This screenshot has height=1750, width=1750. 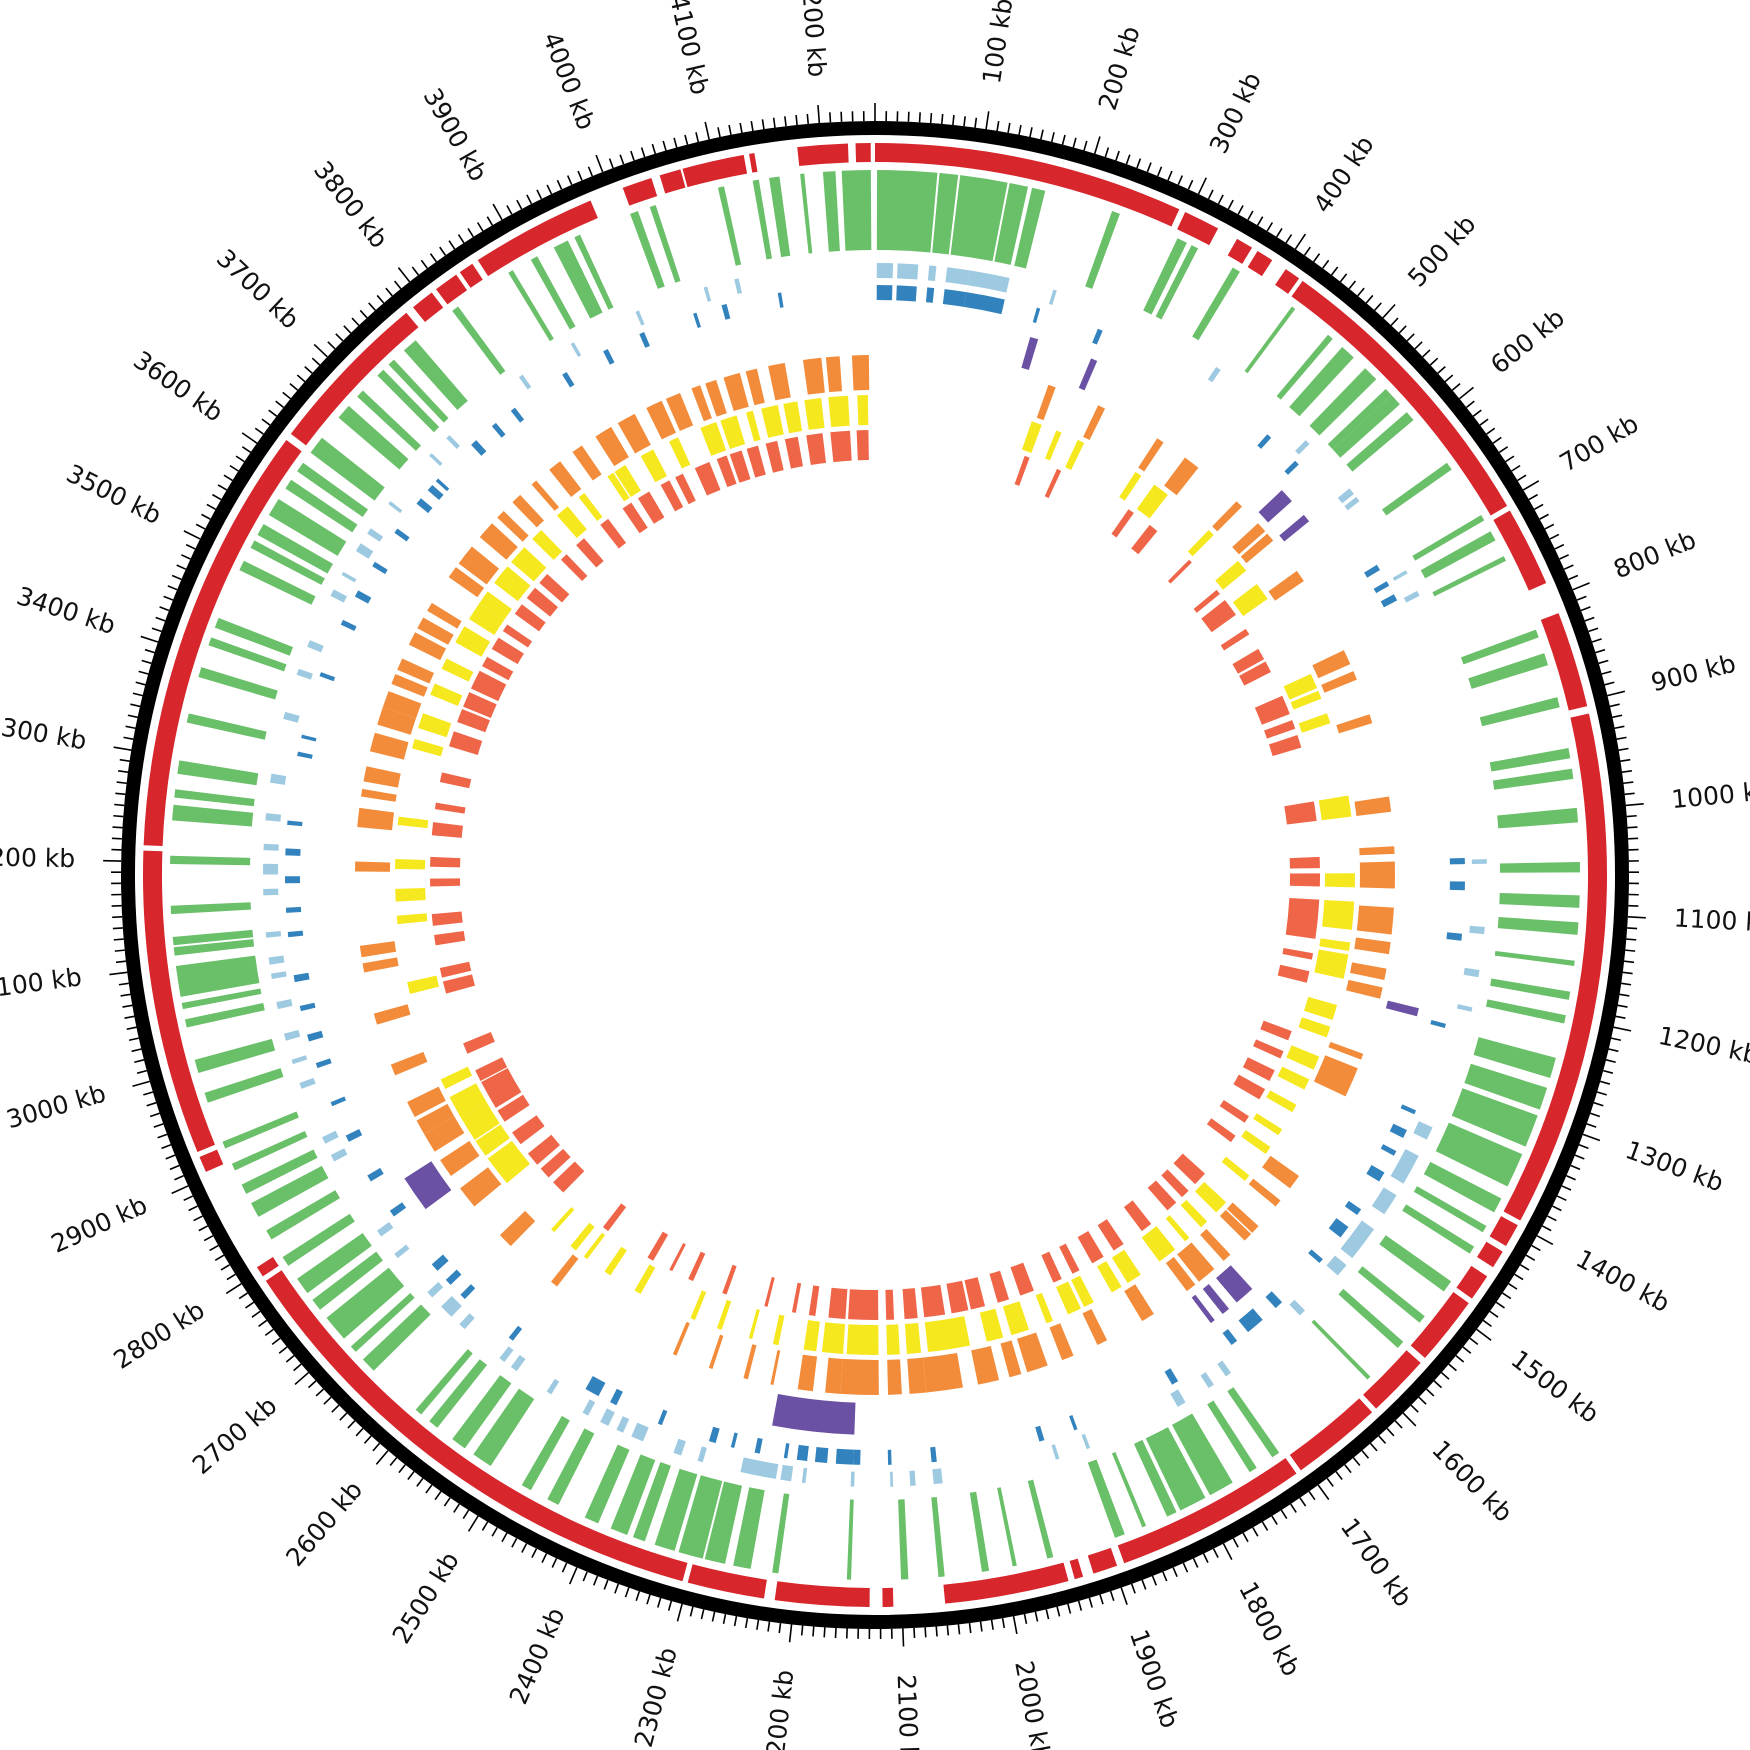 What do you see at coordinates (1032, 1704) in the screenshot?
I see `tick-label: 2000 kb` at bounding box center [1032, 1704].